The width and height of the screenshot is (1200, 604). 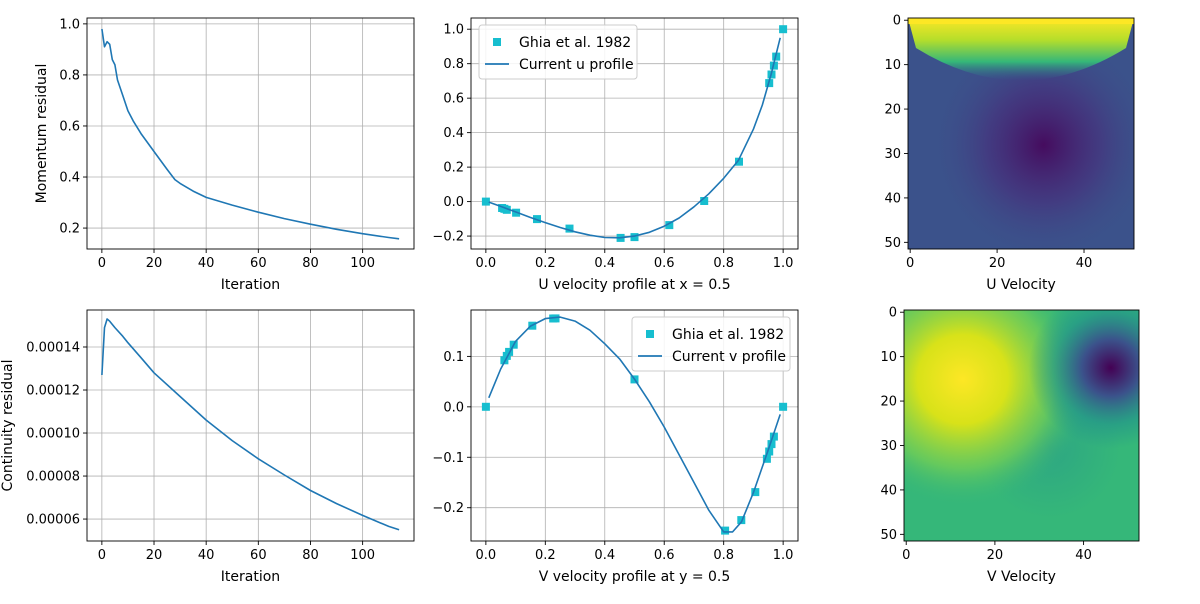 I want to click on v-velocity-image, so click(x=1021, y=425).